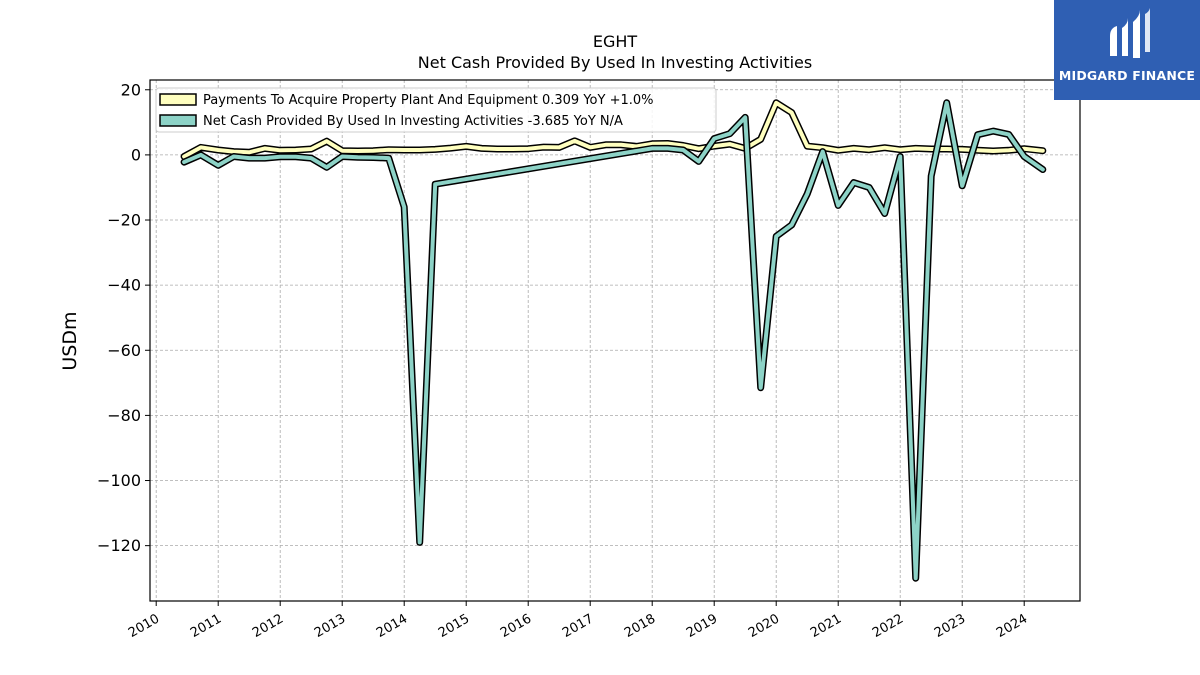  What do you see at coordinates (1130, 33) in the screenshot?
I see `logo-mark-icon` at bounding box center [1130, 33].